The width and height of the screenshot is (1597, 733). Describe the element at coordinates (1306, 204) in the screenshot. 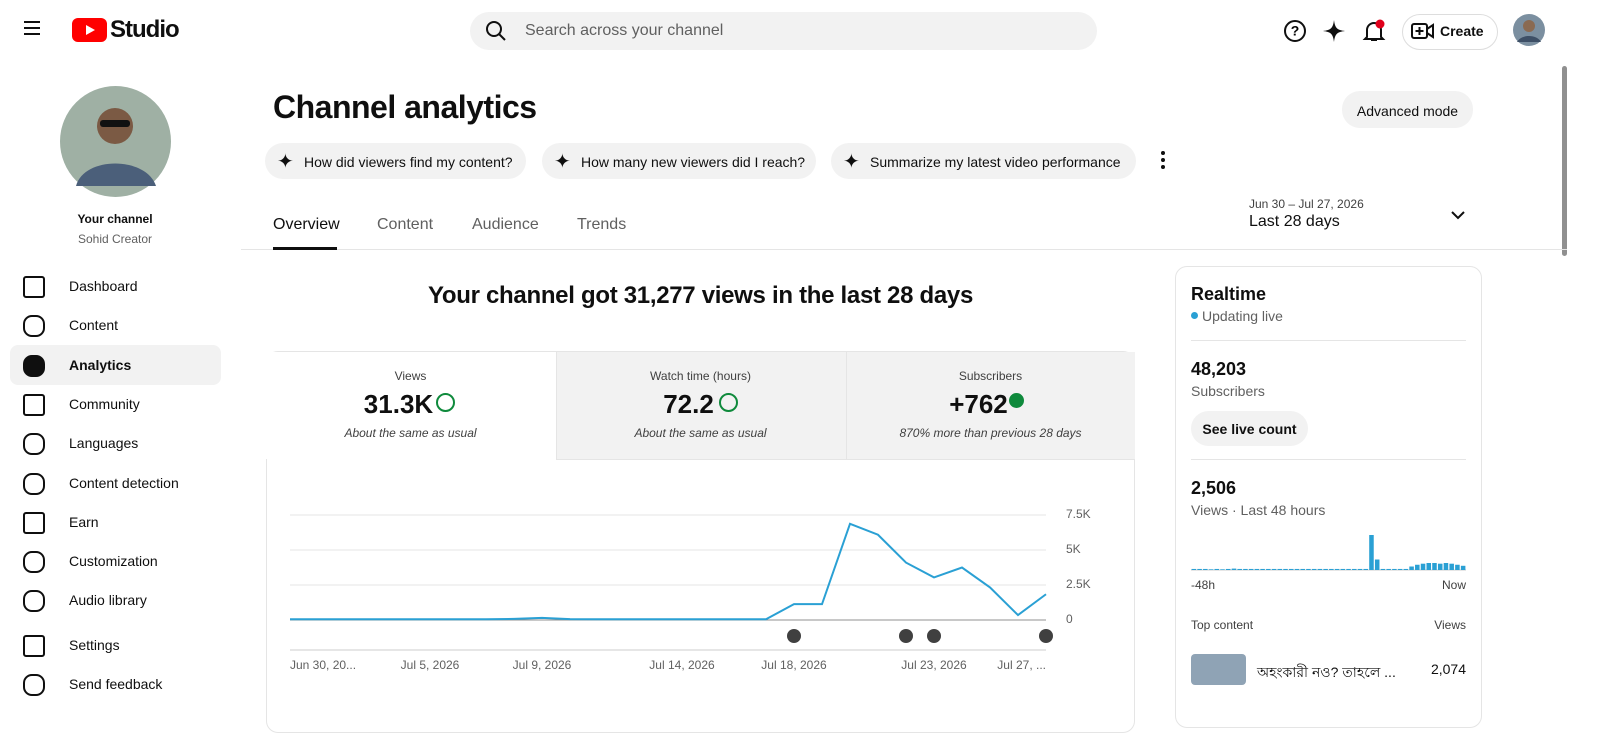

I see `date-range: Jun 30 – Jul 27, 2026` at that location.